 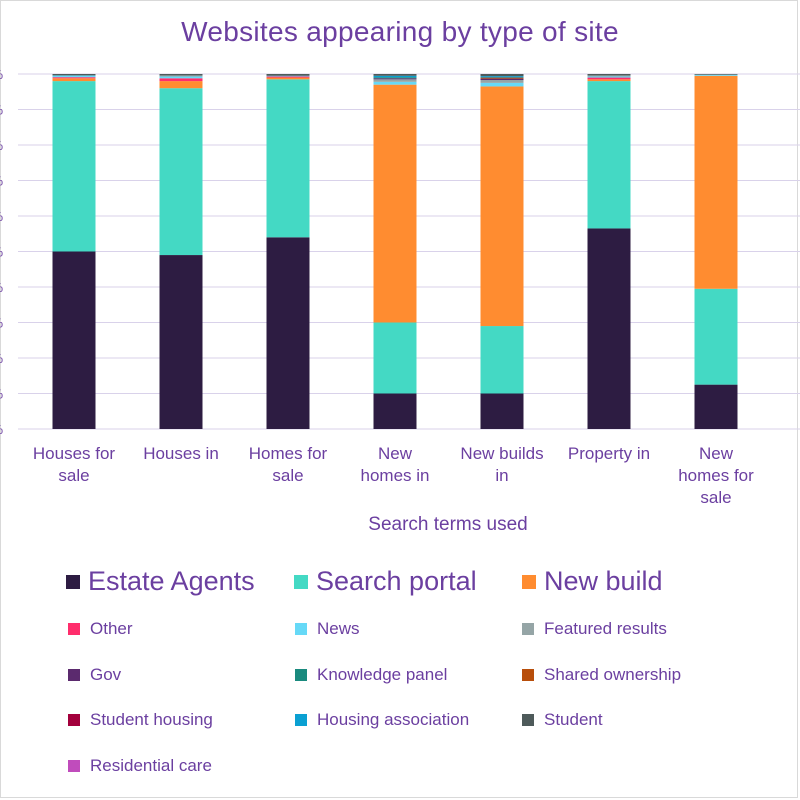 What do you see at coordinates (151, 719) in the screenshot?
I see `legend-label: Student housing` at bounding box center [151, 719].